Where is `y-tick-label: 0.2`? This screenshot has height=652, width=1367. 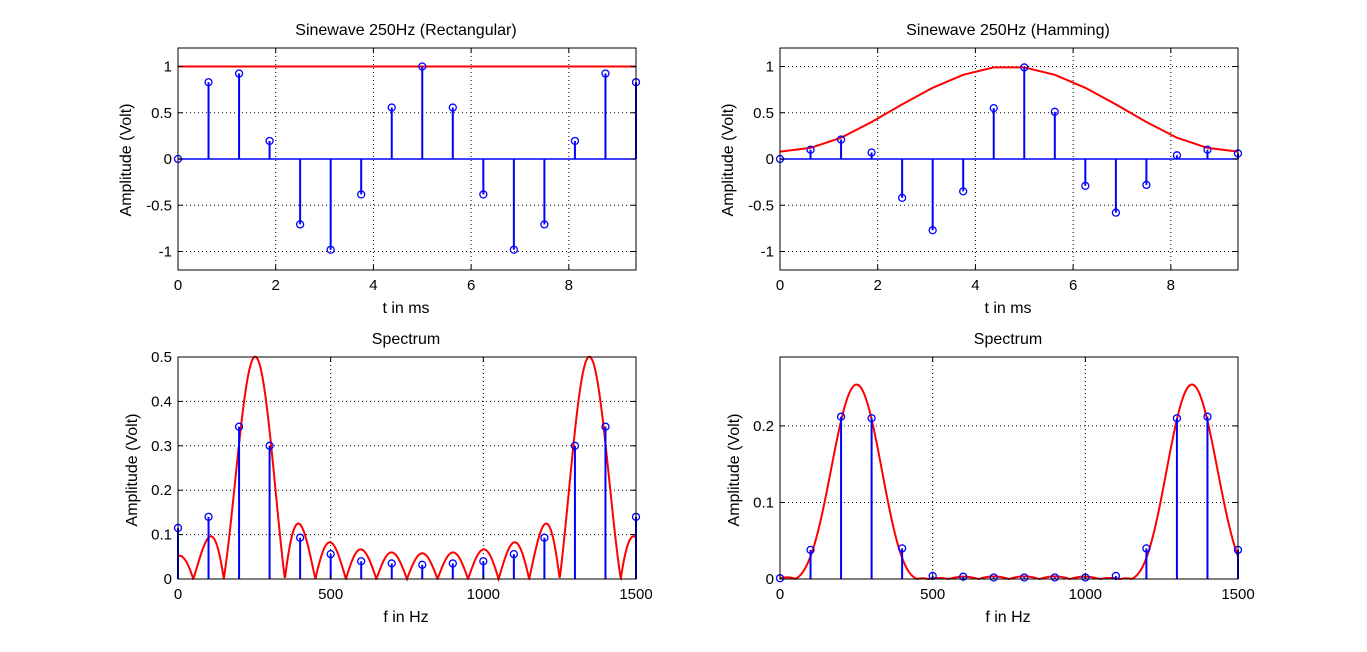
y-tick-label: 0.2 is located at coordinates (763, 426).